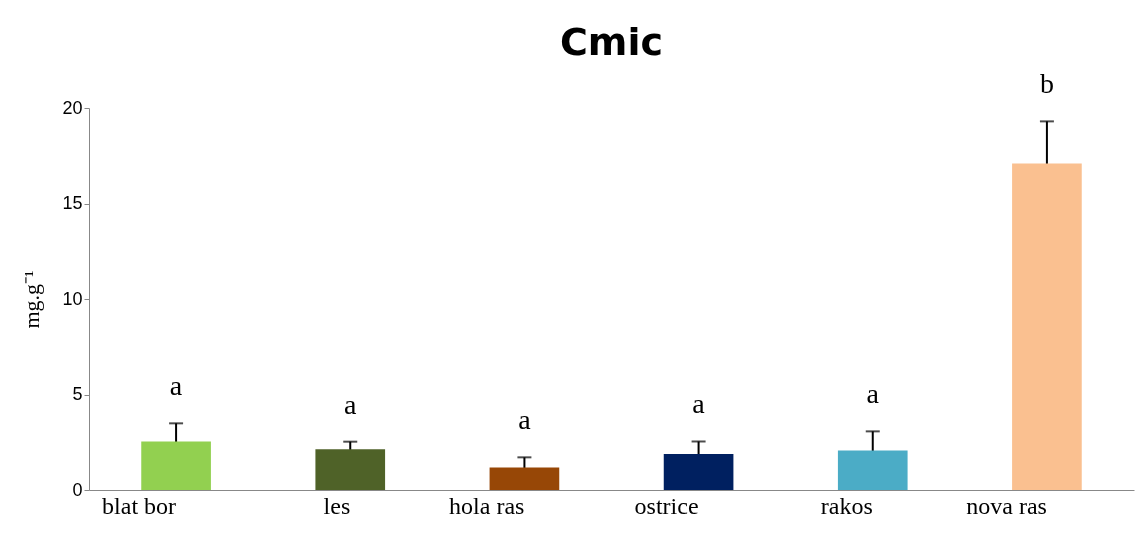 The width and height of the screenshot is (1147, 534). What do you see at coordinates (611, 42) in the screenshot?
I see `chart-title: Cmic` at bounding box center [611, 42].